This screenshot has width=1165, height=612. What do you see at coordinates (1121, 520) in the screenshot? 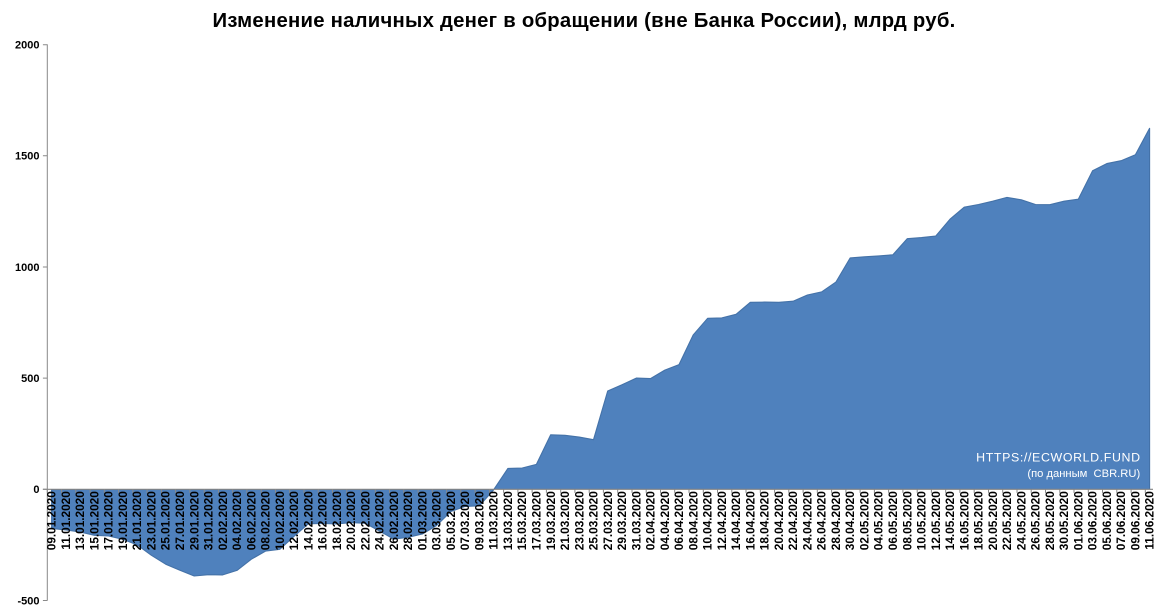
I see `svg-text: 07.06.2020` at bounding box center [1121, 520].